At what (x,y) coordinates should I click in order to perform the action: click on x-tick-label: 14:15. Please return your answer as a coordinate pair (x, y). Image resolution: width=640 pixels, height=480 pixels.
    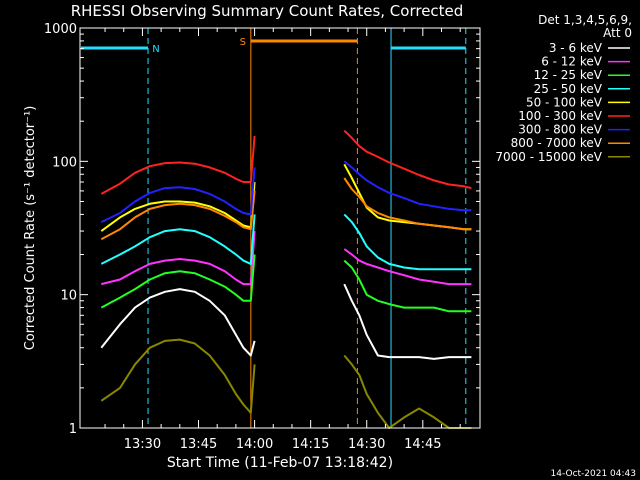
    Looking at the image, I should click on (310, 444).